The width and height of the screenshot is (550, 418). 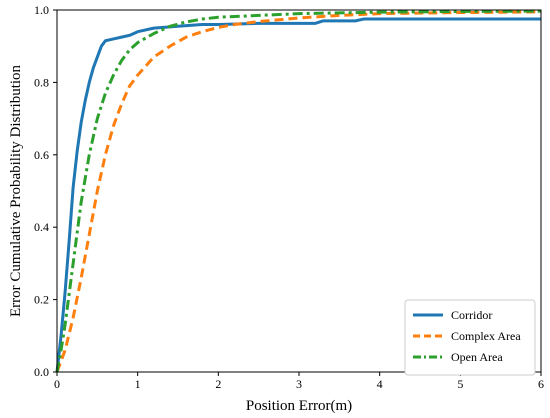 What do you see at coordinates (41, 300) in the screenshot?
I see `y-tick-label: 0.2` at bounding box center [41, 300].